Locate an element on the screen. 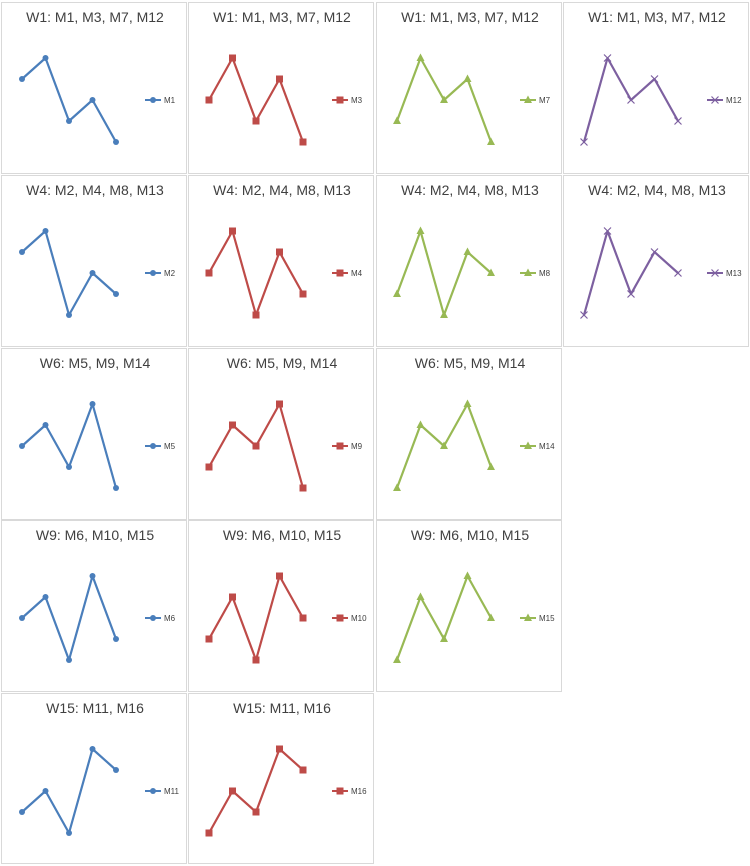 Image resolution: width=750 pixels, height=866 pixels. legend-label: M14 is located at coordinates (547, 446).